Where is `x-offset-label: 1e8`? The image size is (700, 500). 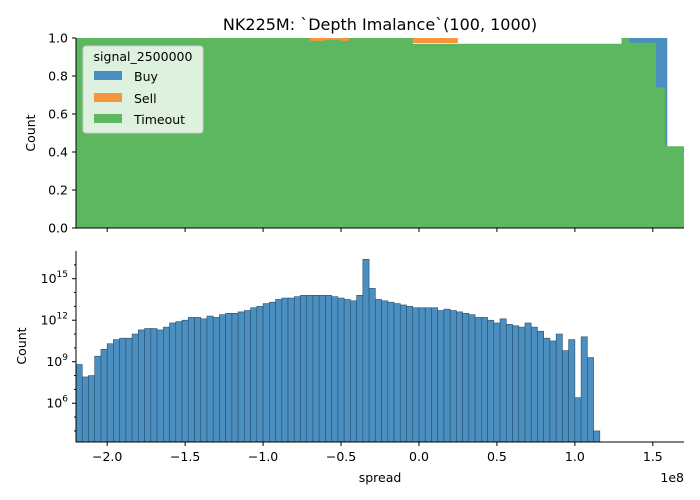
x-offset-label: 1e8 is located at coordinates (672, 477).